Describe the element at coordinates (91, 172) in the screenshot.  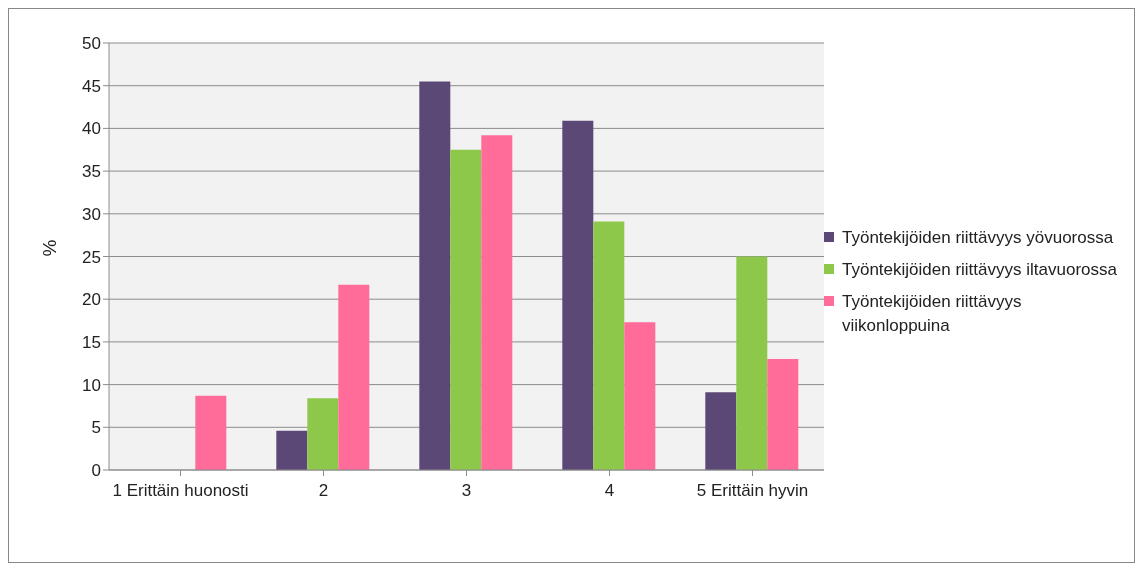
I see `y-tick-label: 35` at that location.